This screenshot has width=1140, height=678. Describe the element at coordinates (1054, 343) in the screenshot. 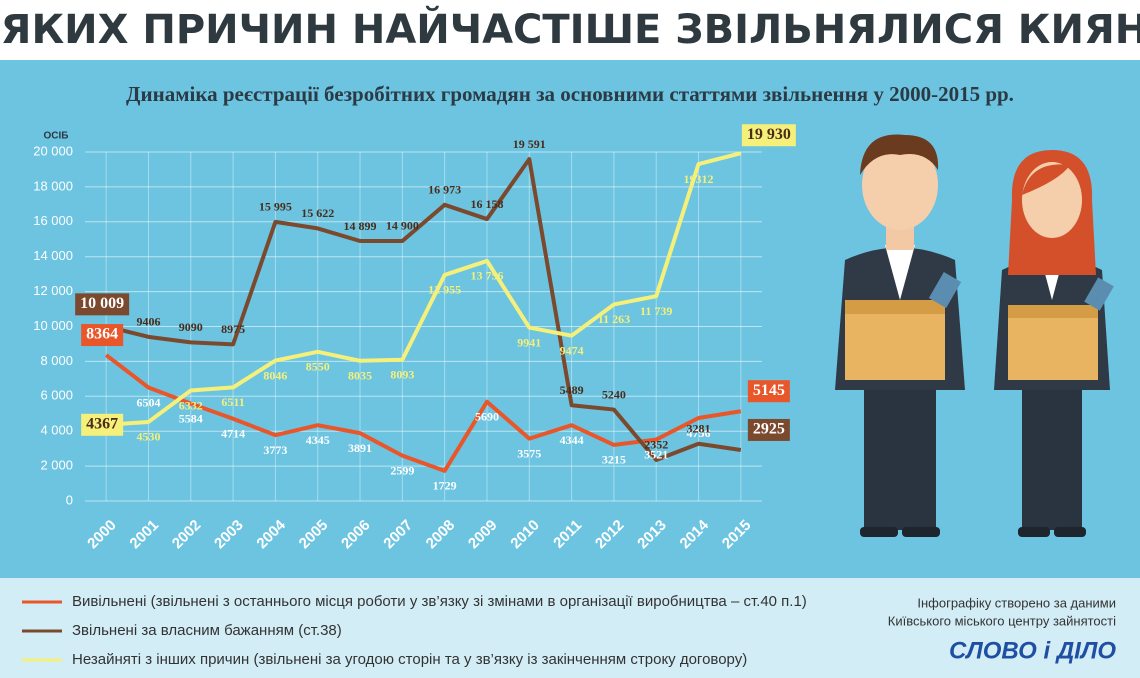

I see `woman` at that location.